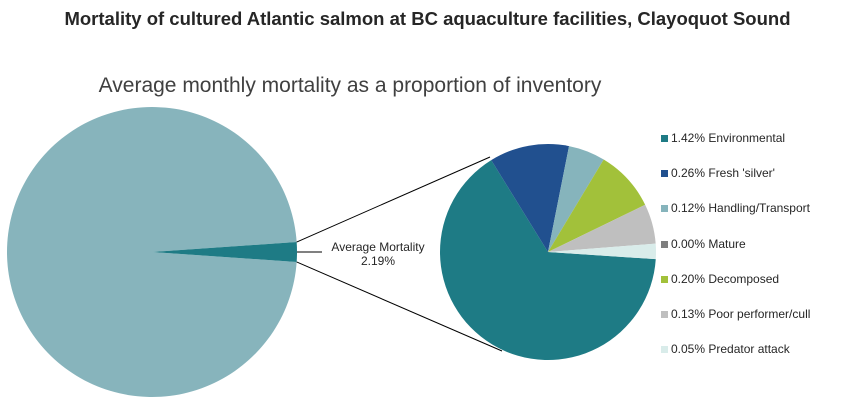 Image resolution: width=855 pixels, height=404 pixels. What do you see at coordinates (378, 261) in the screenshot?
I see `data-label-value: 2.19%` at bounding box center [378, 261].